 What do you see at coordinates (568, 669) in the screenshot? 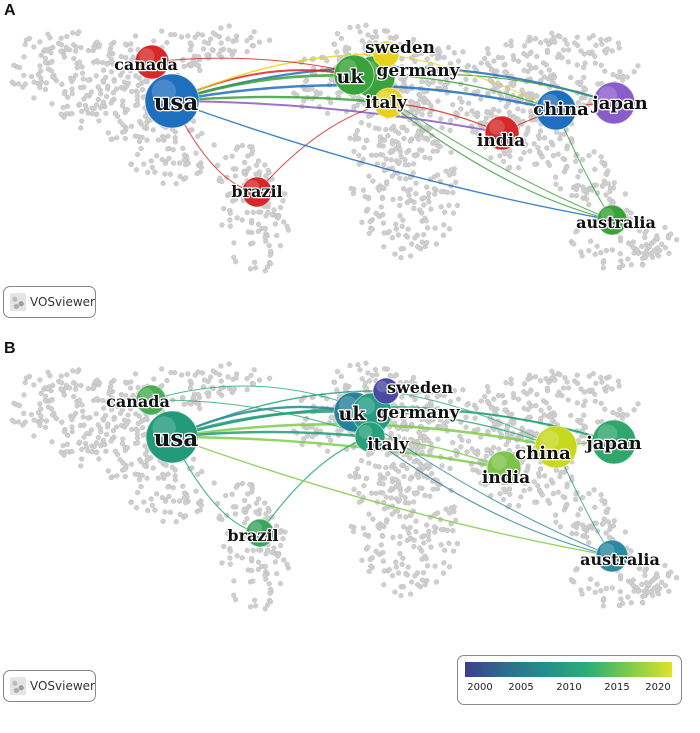
I see `color-scale-gradient` at bounding box center [568, 669].